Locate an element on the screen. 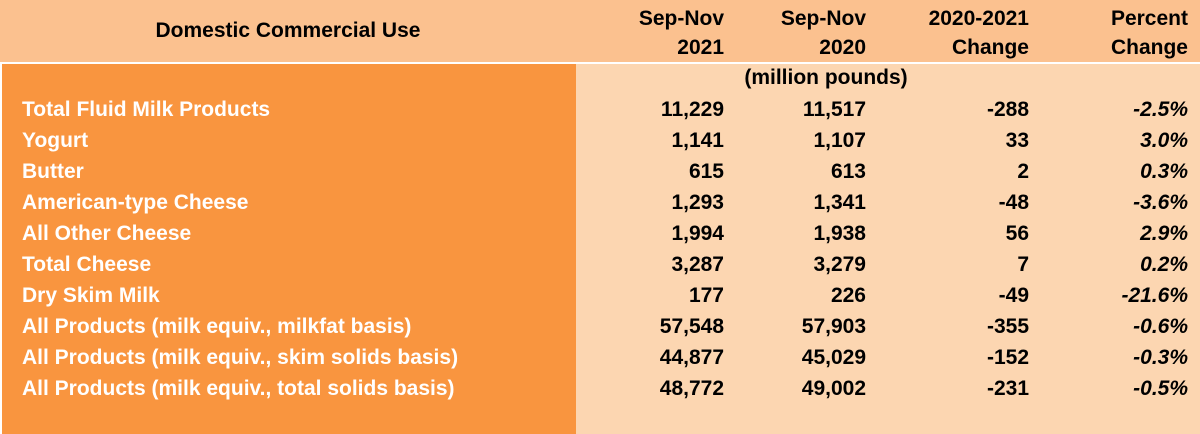 The width and height of the screenshot is (1200, 434). value-2020: 3,279 is located at coordinates (839, 264).